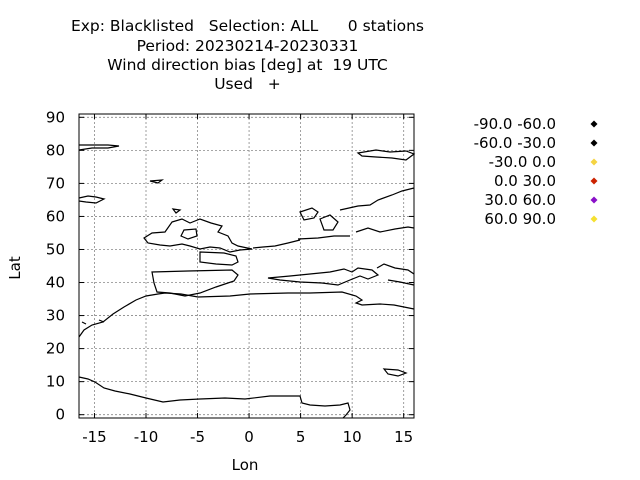 This screenshot has height=480, width=640. What do you see at coordinates (55, 183) in the screenshot?
I see `y-tick-label: 70` at bounding box center [55, 183].